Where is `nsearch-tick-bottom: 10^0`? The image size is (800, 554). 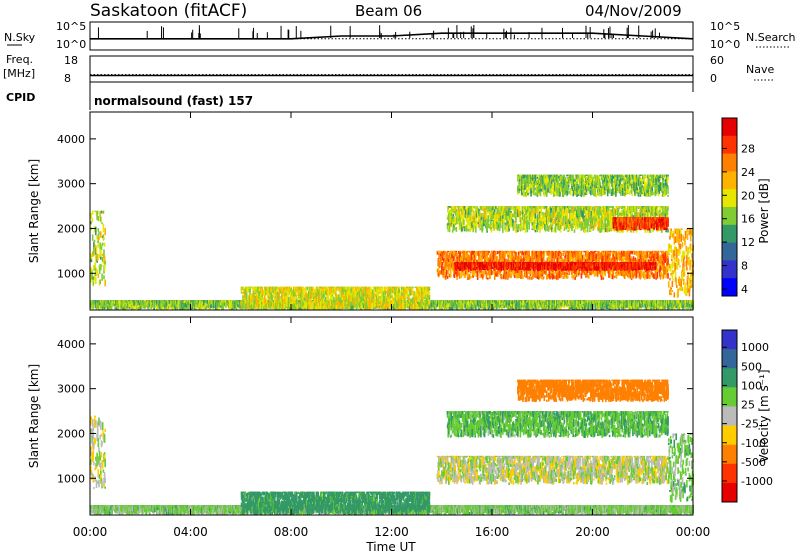 nsearch-tick-bottom: 10^0 is located at coordinates (725, 44).